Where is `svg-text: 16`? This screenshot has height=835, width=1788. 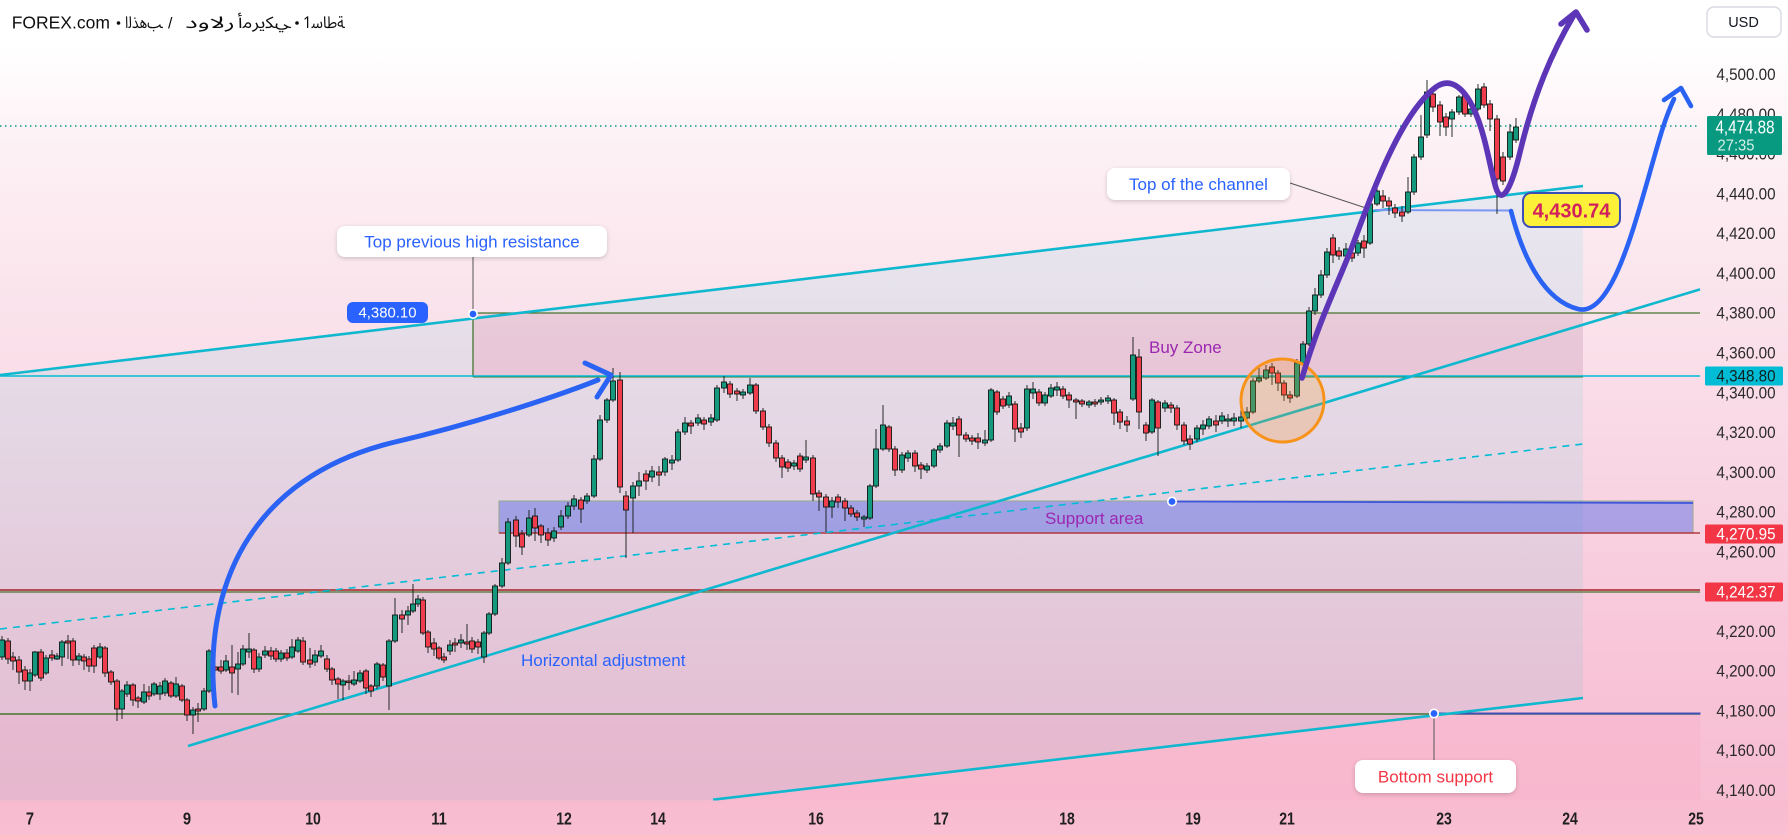 svg-text: 16 is located at coordinates (816, 819).